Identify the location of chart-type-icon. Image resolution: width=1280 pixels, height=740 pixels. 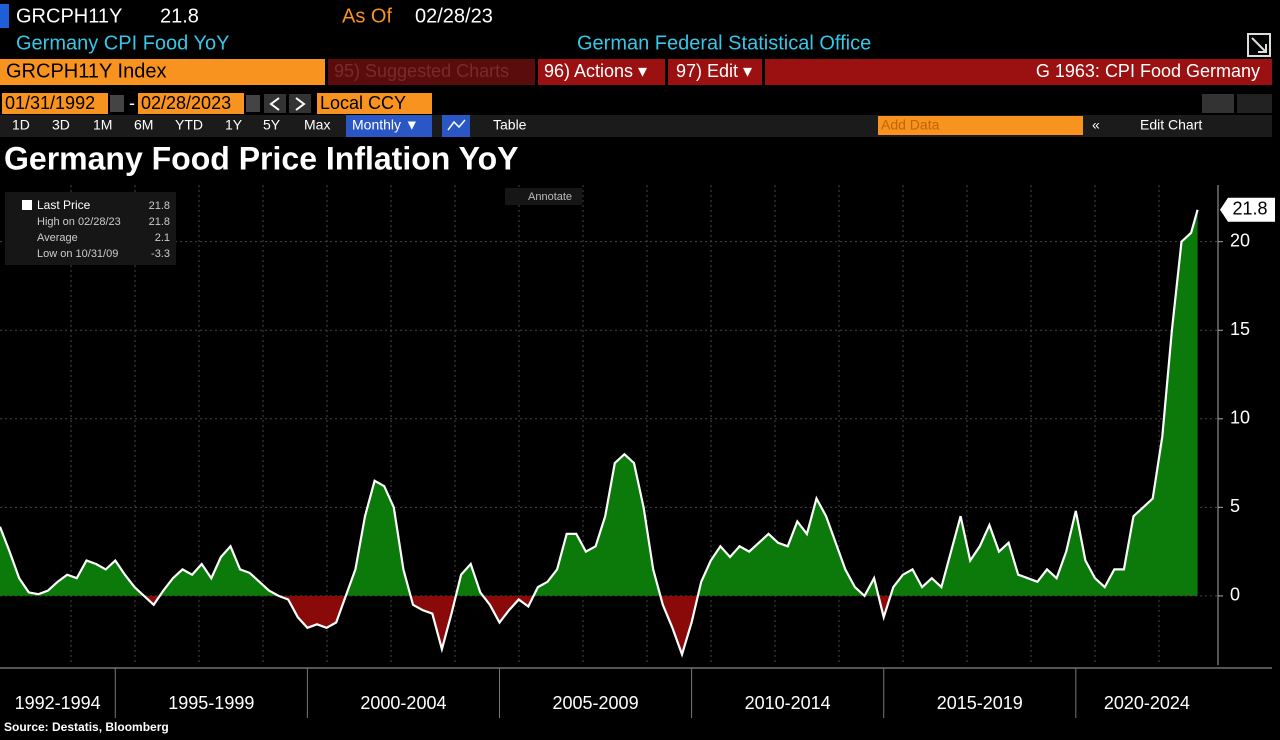
(456, 125).